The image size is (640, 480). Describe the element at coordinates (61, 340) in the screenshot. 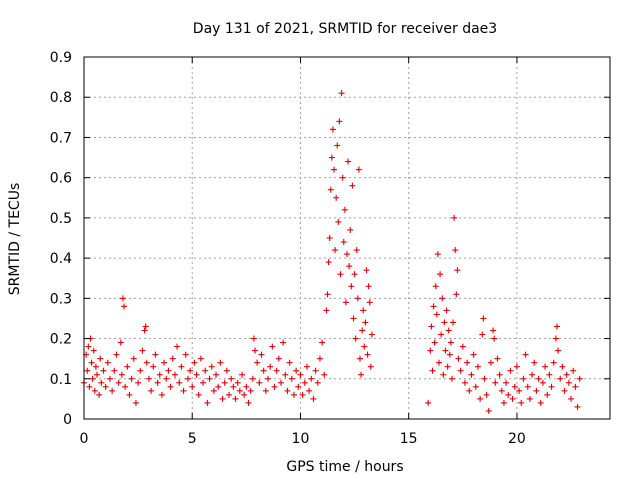

I see `y-tick-label: 0.2` at that location.